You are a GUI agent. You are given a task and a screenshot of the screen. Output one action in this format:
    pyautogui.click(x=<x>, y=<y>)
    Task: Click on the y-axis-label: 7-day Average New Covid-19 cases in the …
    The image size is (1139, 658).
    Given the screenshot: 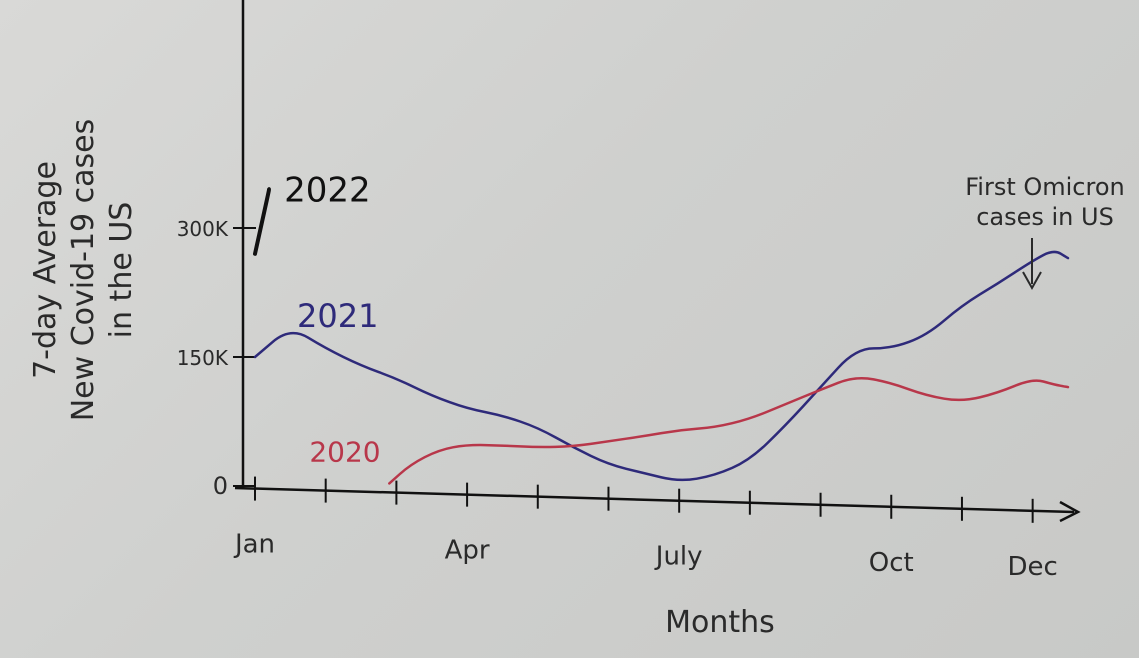 What is the action you would take?
    pyautogui.click(x=83, y=270)
    